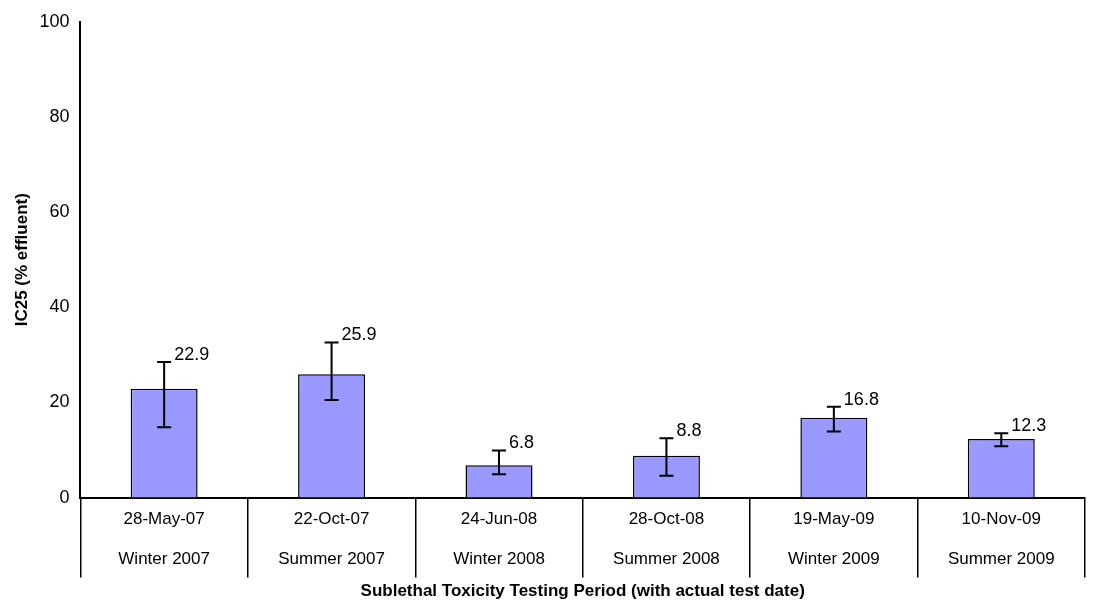  I want to click on category-label: 24-Jun-08 Winter 2008, so click(499, 539).